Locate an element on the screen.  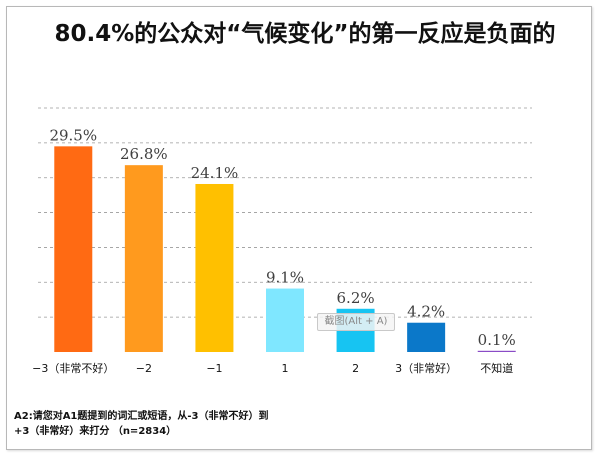
category-label: −3（非常不好） is located at coordinates (73, 368).